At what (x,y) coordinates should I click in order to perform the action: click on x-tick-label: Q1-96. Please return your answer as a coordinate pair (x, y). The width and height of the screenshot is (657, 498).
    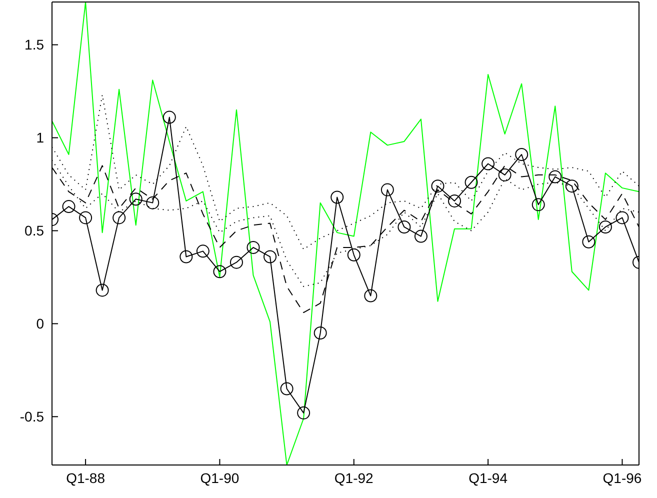
    Looking at the image, I should click on (622, 478).